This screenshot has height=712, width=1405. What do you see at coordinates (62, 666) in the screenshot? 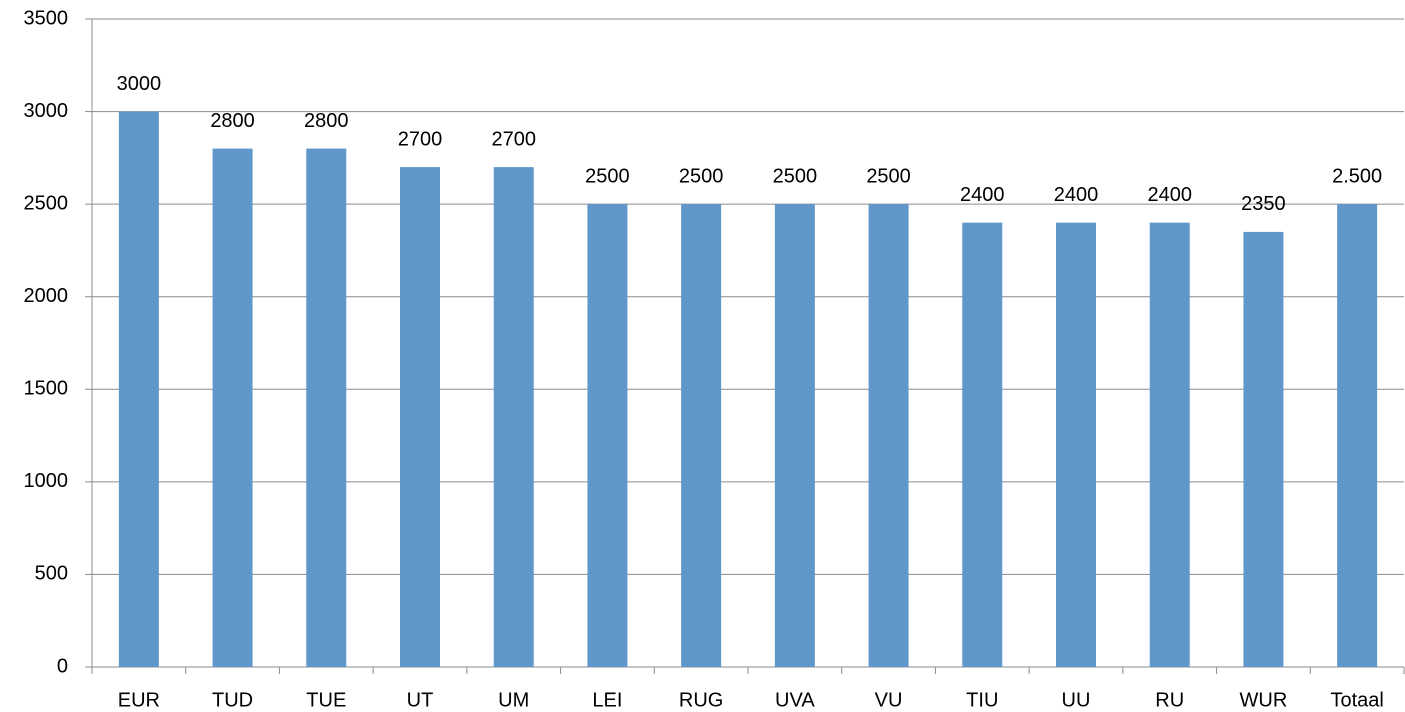
I see `y-tick-label: 0` at bounding box center [62, 666].